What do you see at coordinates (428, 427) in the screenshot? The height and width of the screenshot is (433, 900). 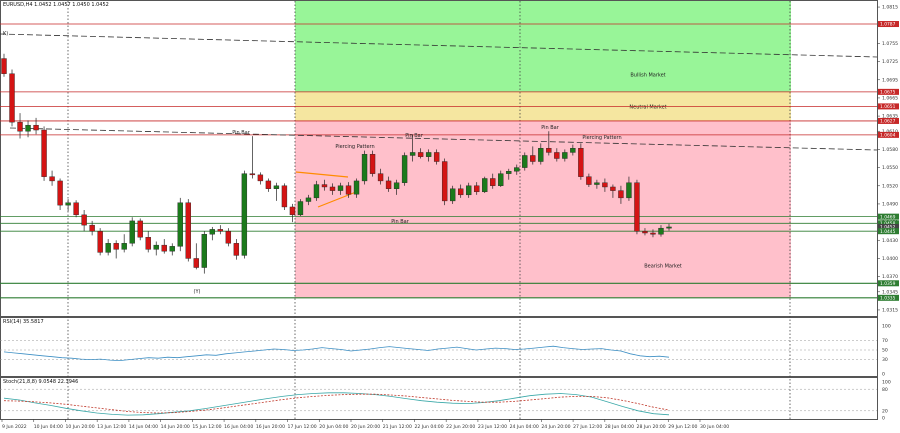 I see `time-tick-label: 22 Jun 04:00` at bounding box center [428, 427].